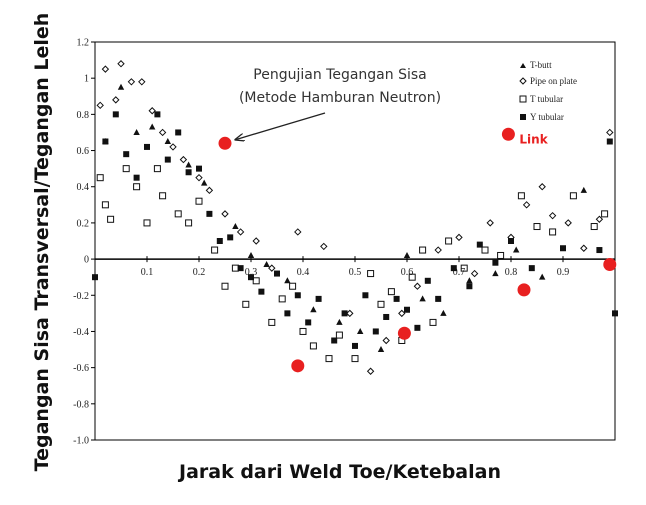  What do you see at coordinates (553, 81) in the screenshot?
I see `legend-label-pipe-on-plate: Pipe on plate` at bounding box center [553, 81].